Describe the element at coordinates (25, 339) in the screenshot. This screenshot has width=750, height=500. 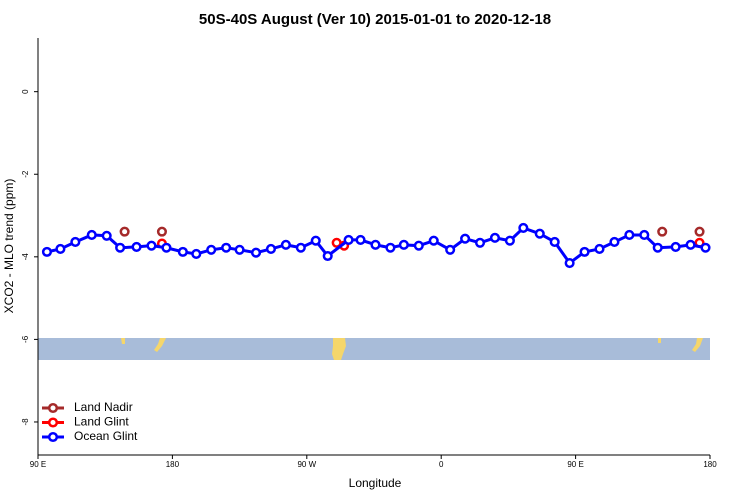
I see `y-tick-label: -6` at that location.